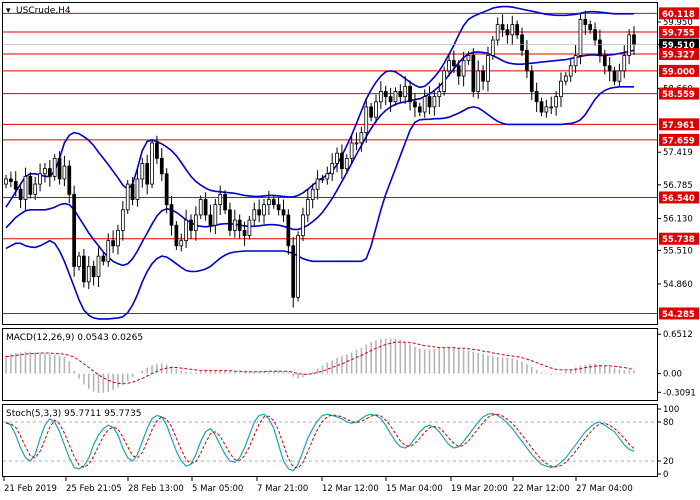 The height and width of the screenshot is (500, 700). Describe the element at coordinates (678, 240) in the screenshot. I see `level-tag-text: 55.738` at that location.